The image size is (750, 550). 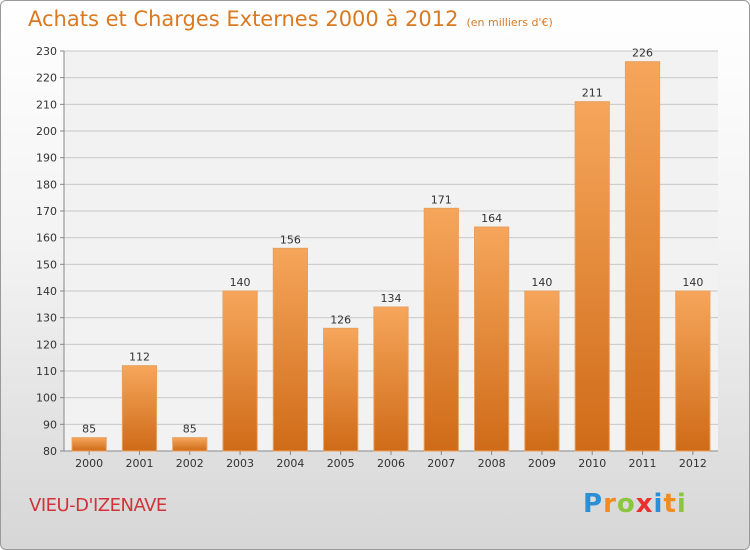 What do you see at coordinates (190, 463) in the screenshot?
I see `x-tick-label: 2002` at bounding box center [190, 463].